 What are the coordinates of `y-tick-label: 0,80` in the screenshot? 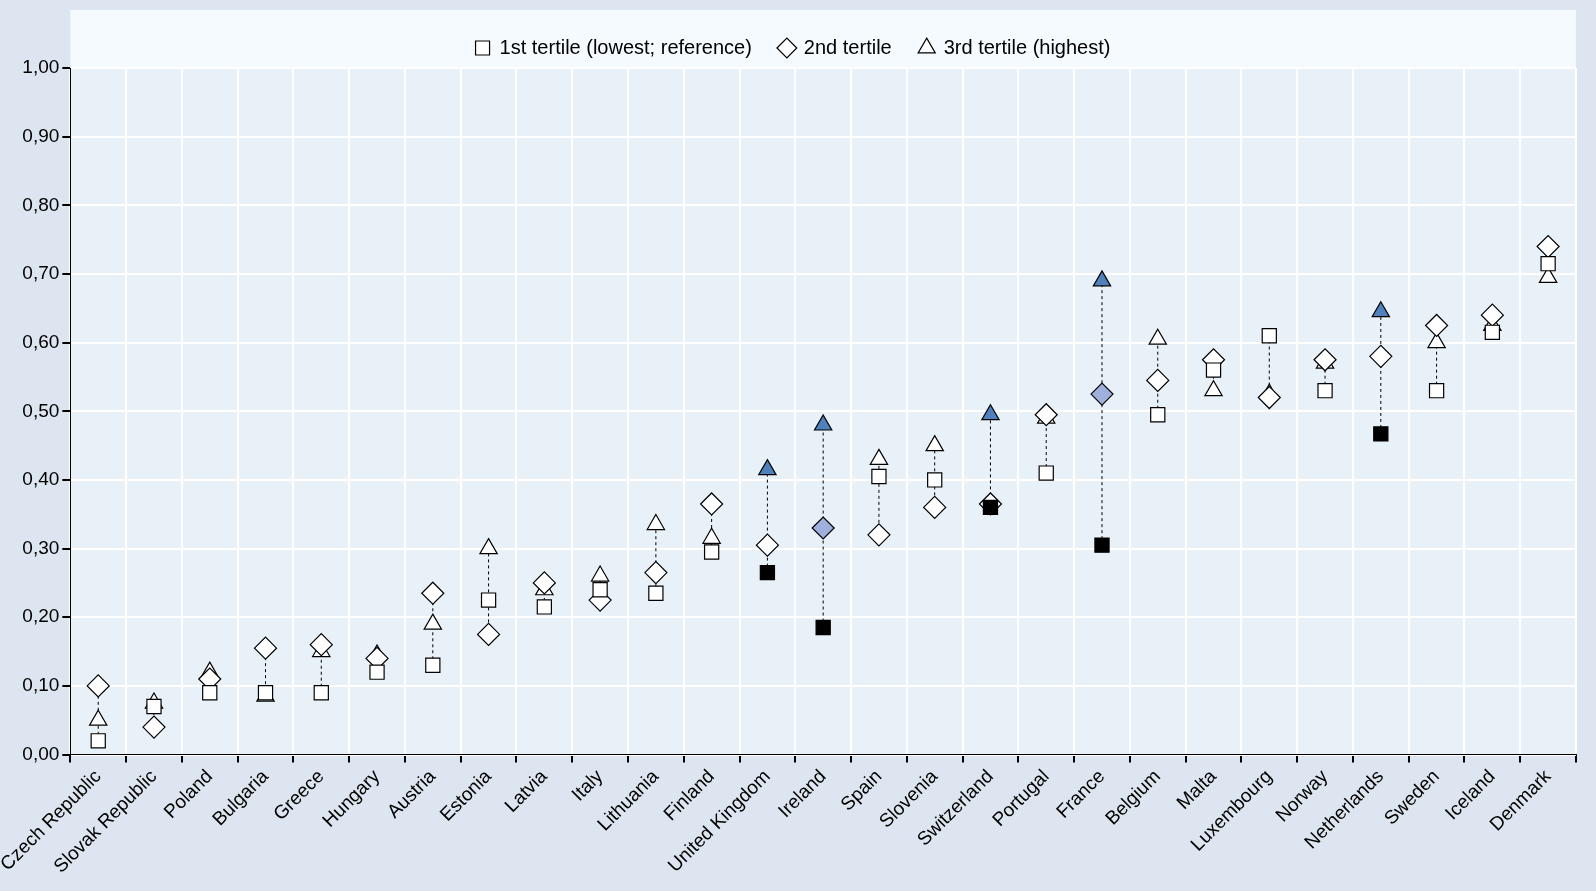 It's located at (41, 204).